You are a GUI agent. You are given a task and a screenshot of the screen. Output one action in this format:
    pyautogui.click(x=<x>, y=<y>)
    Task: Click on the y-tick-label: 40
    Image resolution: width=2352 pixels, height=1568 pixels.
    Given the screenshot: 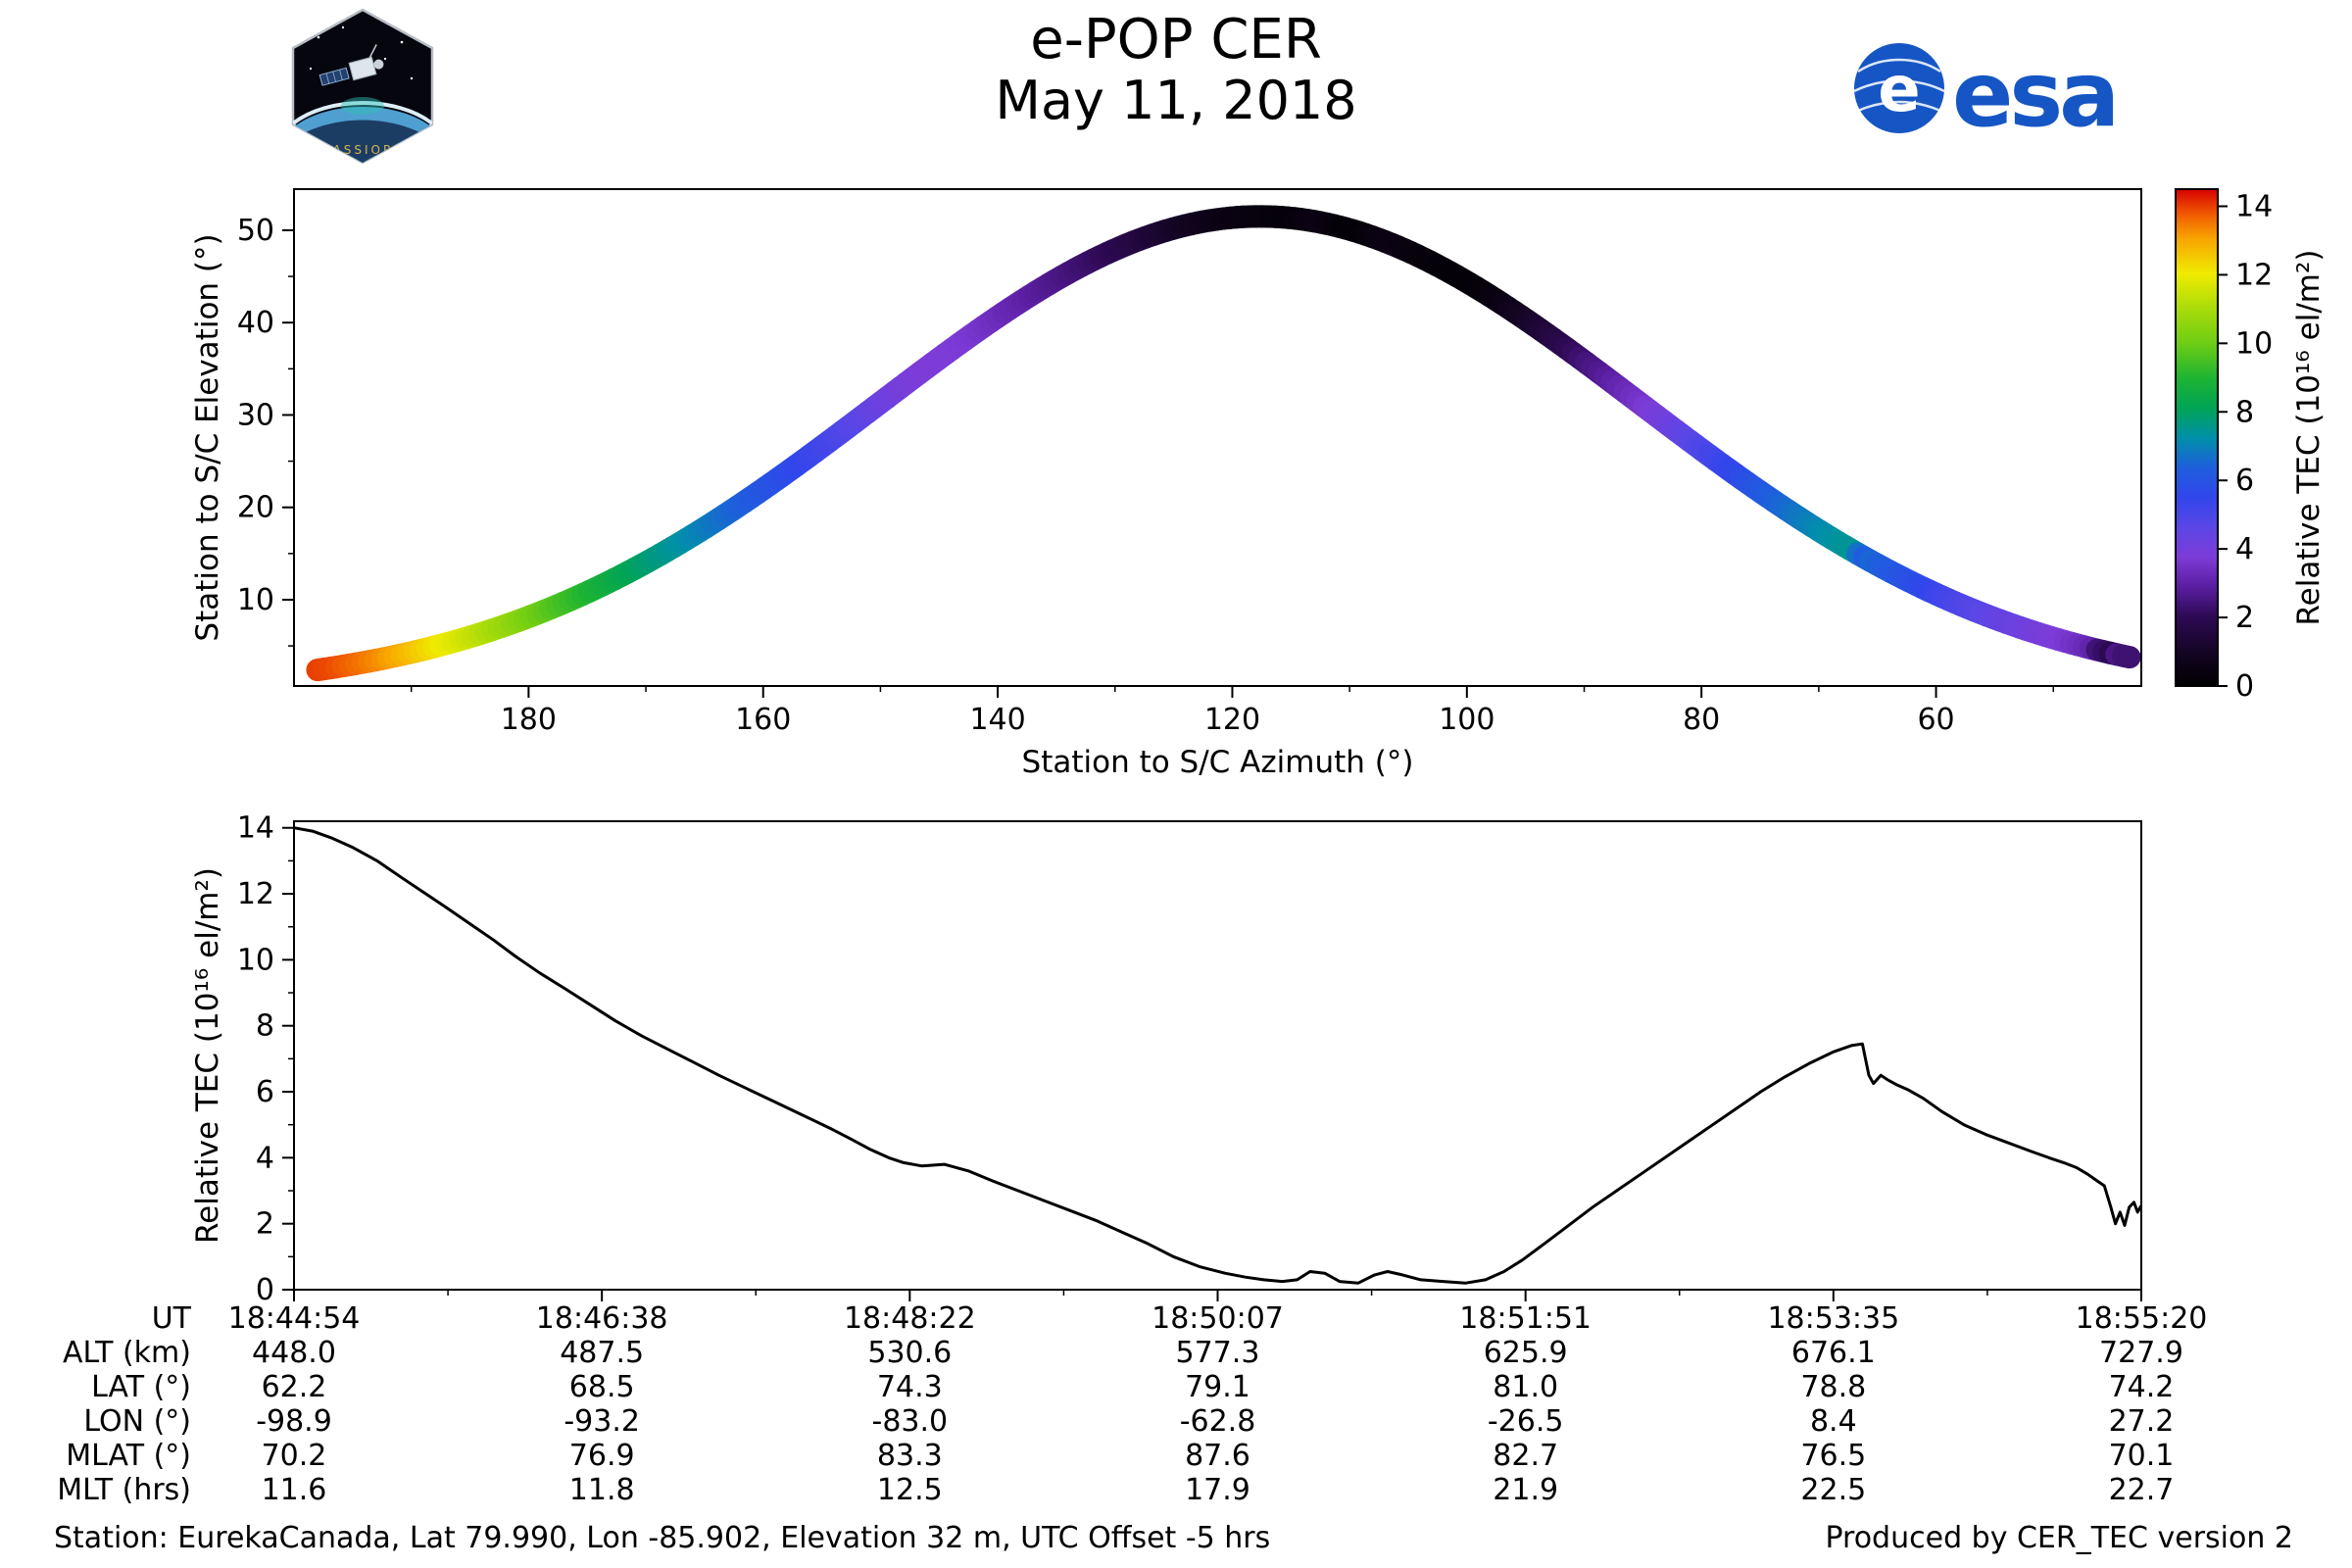 What is the action you would take?
    pyautogui.click(x=255, y=323)
    